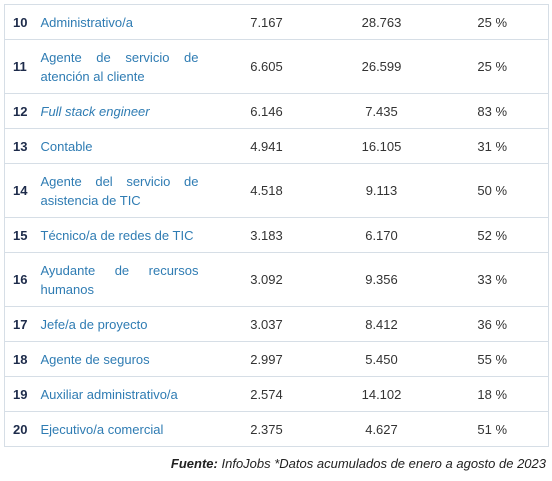  Describe the element at coordinates (266, 146) in the screenshot. I see `offers: 4.941` at that location.